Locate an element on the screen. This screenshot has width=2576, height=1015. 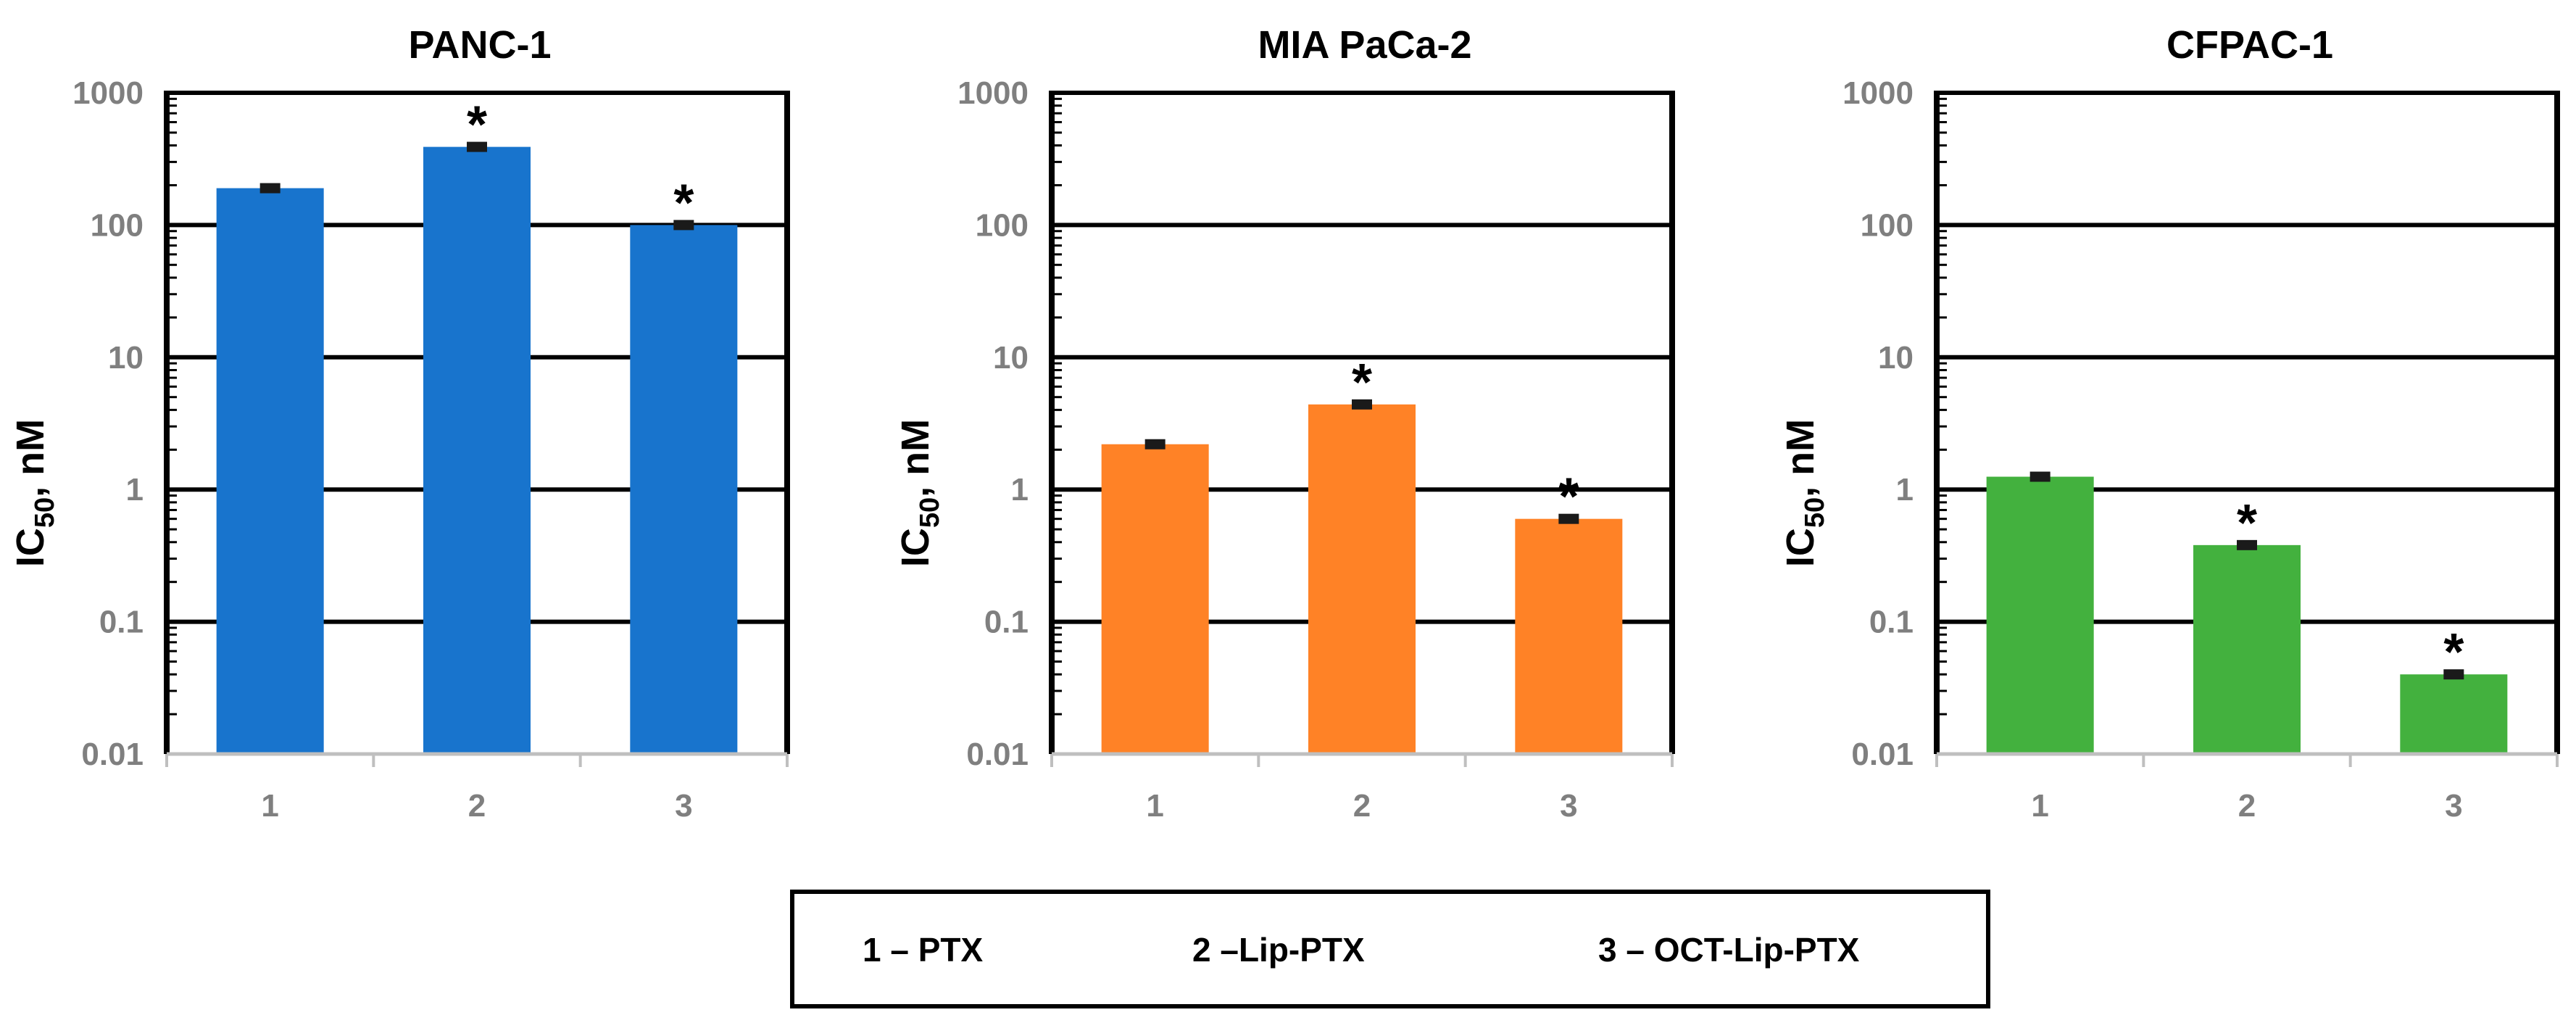
chart-title: CFPAC-1 is located at coordinates (2249, 45).